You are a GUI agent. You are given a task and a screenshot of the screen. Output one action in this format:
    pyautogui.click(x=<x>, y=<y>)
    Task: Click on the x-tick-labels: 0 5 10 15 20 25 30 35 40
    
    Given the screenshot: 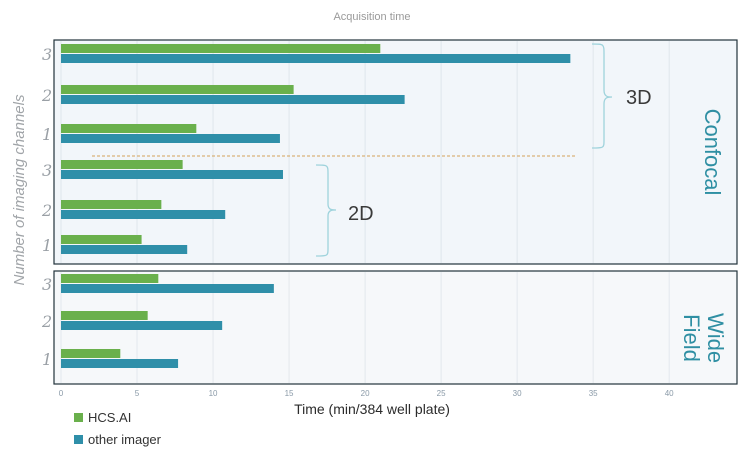 What is the action you would take?
    pyautogui.click(x=366, y=393)
    